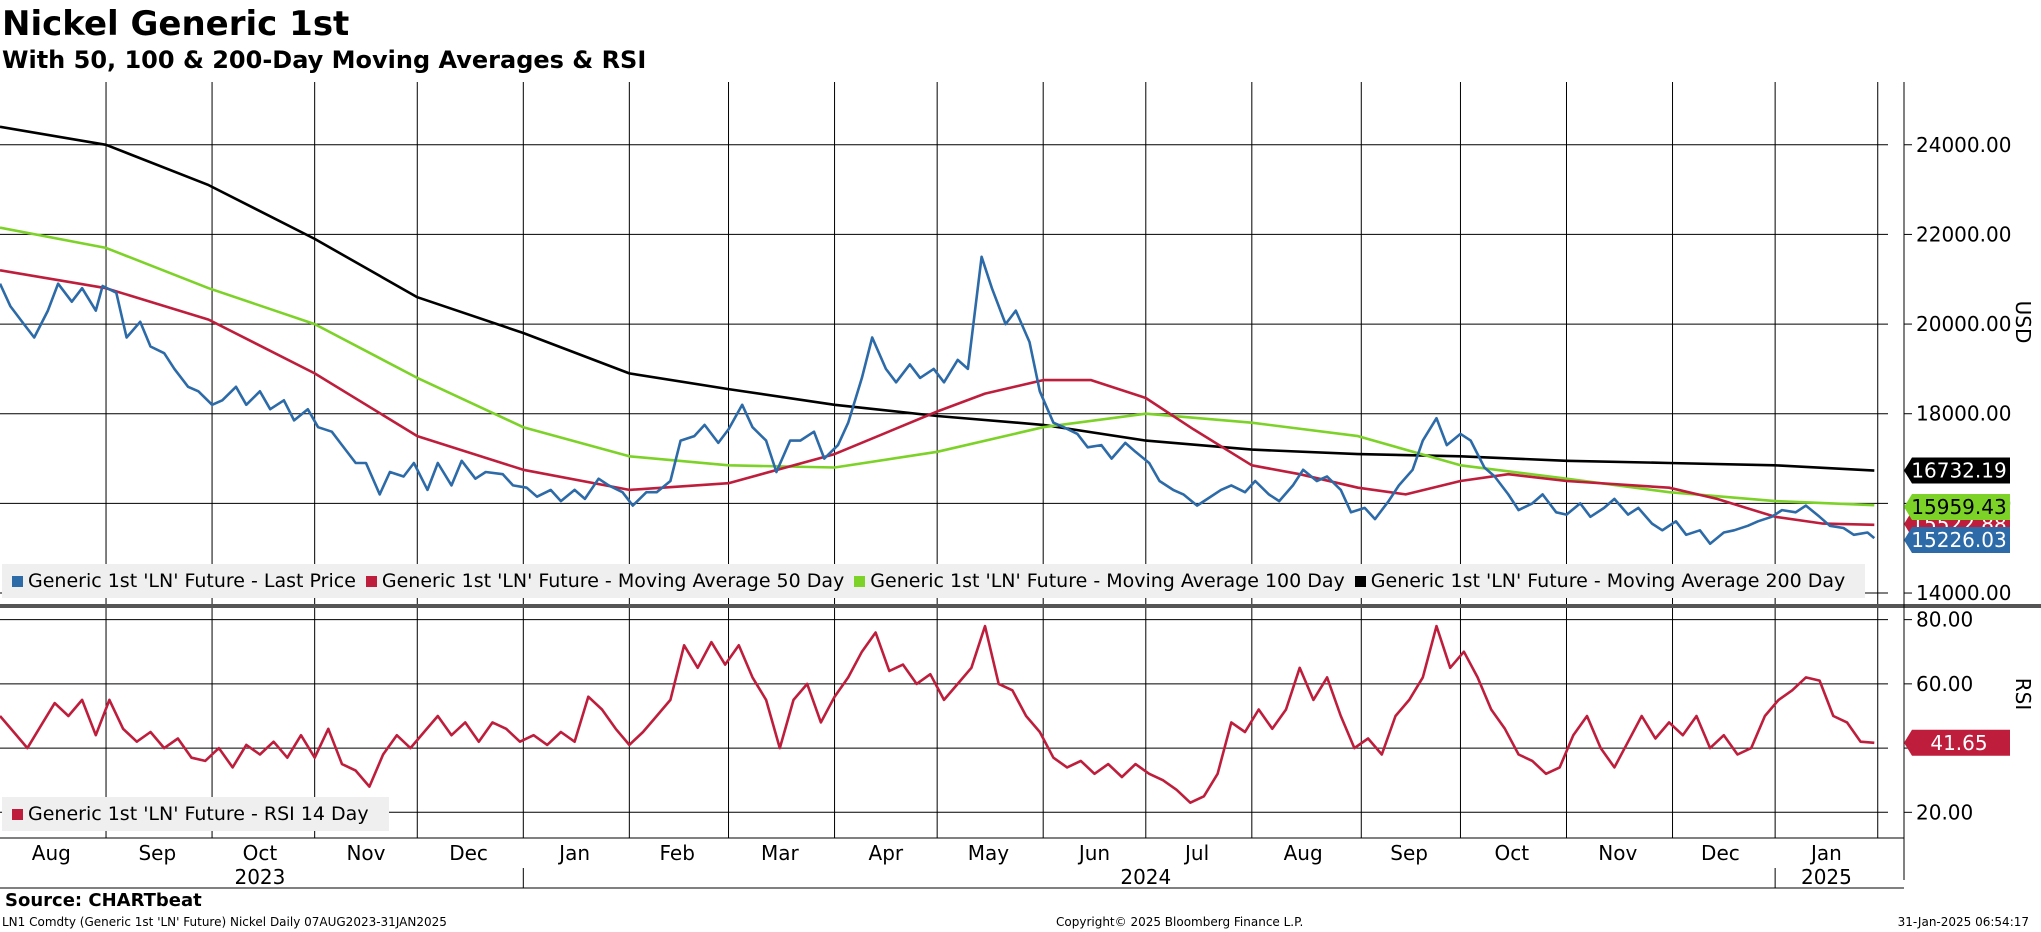  I want to click on rsi-y-axis-title: RSI, so click(2023, 694).